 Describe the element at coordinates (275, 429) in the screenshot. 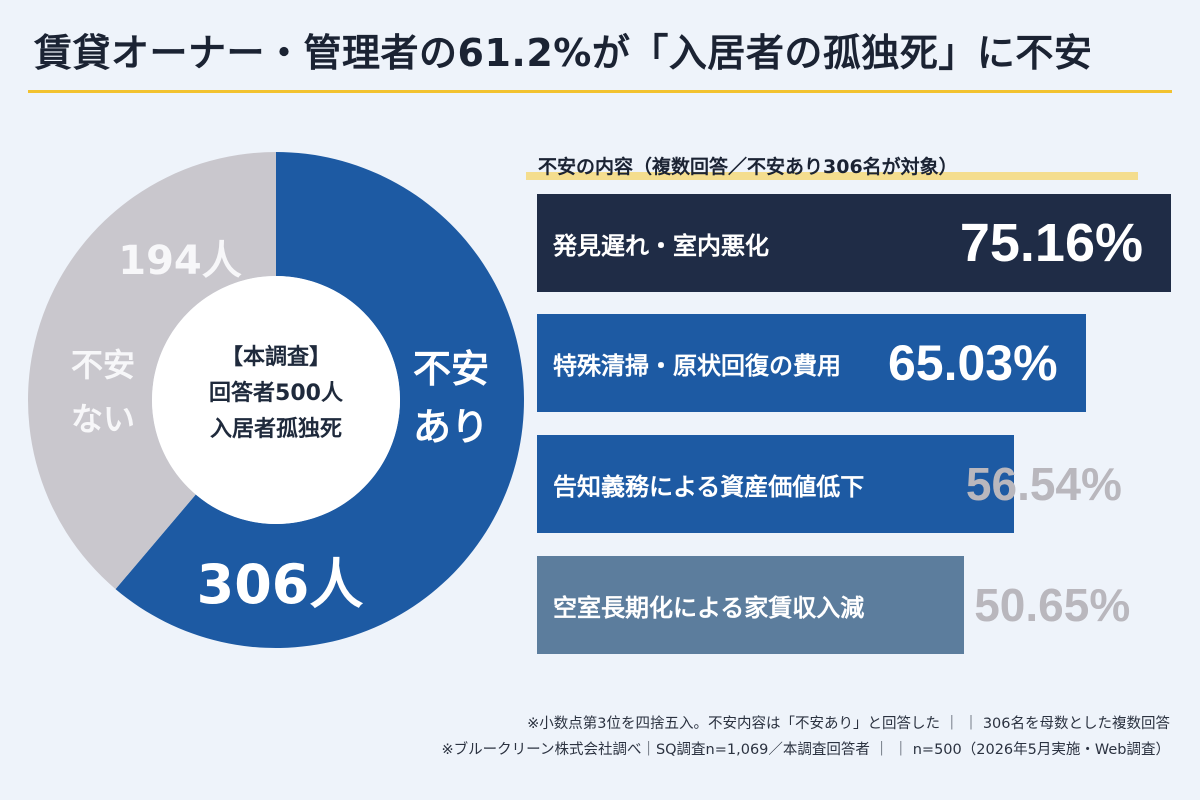

I see `center-line-3: 入居者孤独死` at that location.